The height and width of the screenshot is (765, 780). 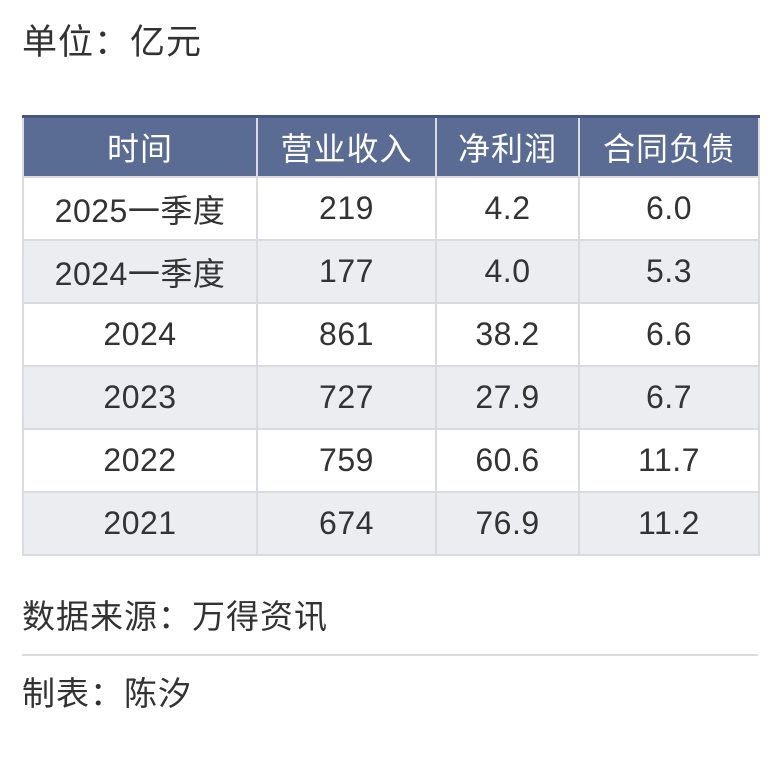 I want to click on table-cell: 6.7, so click(x=669, y=397).